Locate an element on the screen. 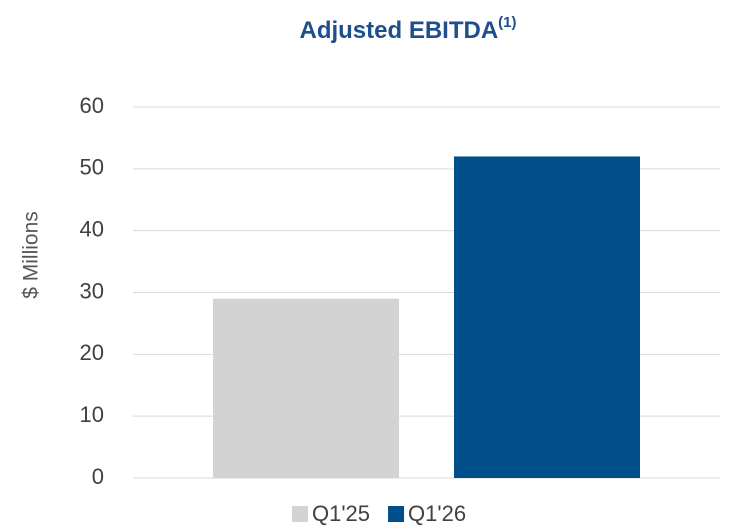 The height and width of the screenshot is (529, 738). y-tick-label: 30 is located at coordinates (92, 290).